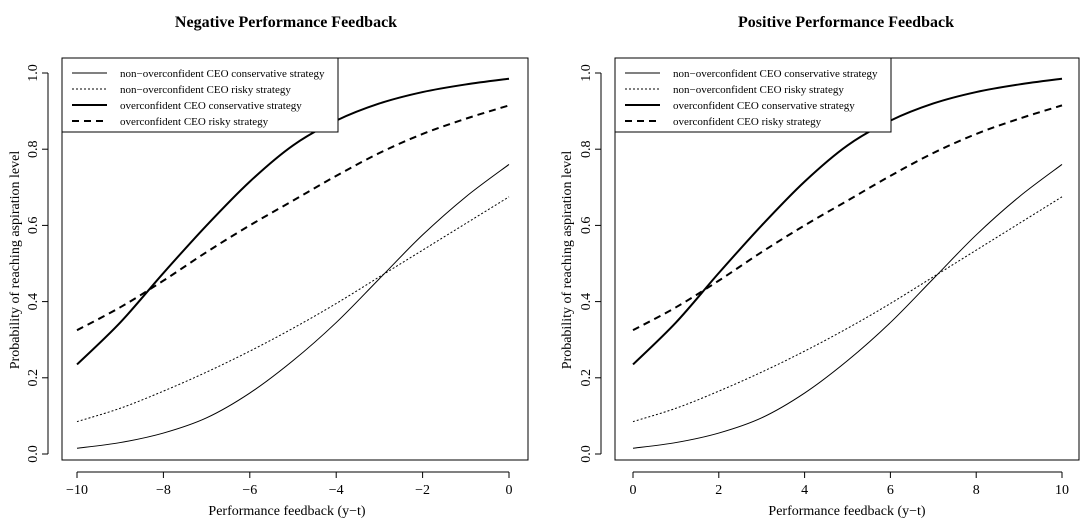 Image resolution: width=1082 pixels, height=521 pixels. I want to click on x-tick-label: 4, so click(804, 490).